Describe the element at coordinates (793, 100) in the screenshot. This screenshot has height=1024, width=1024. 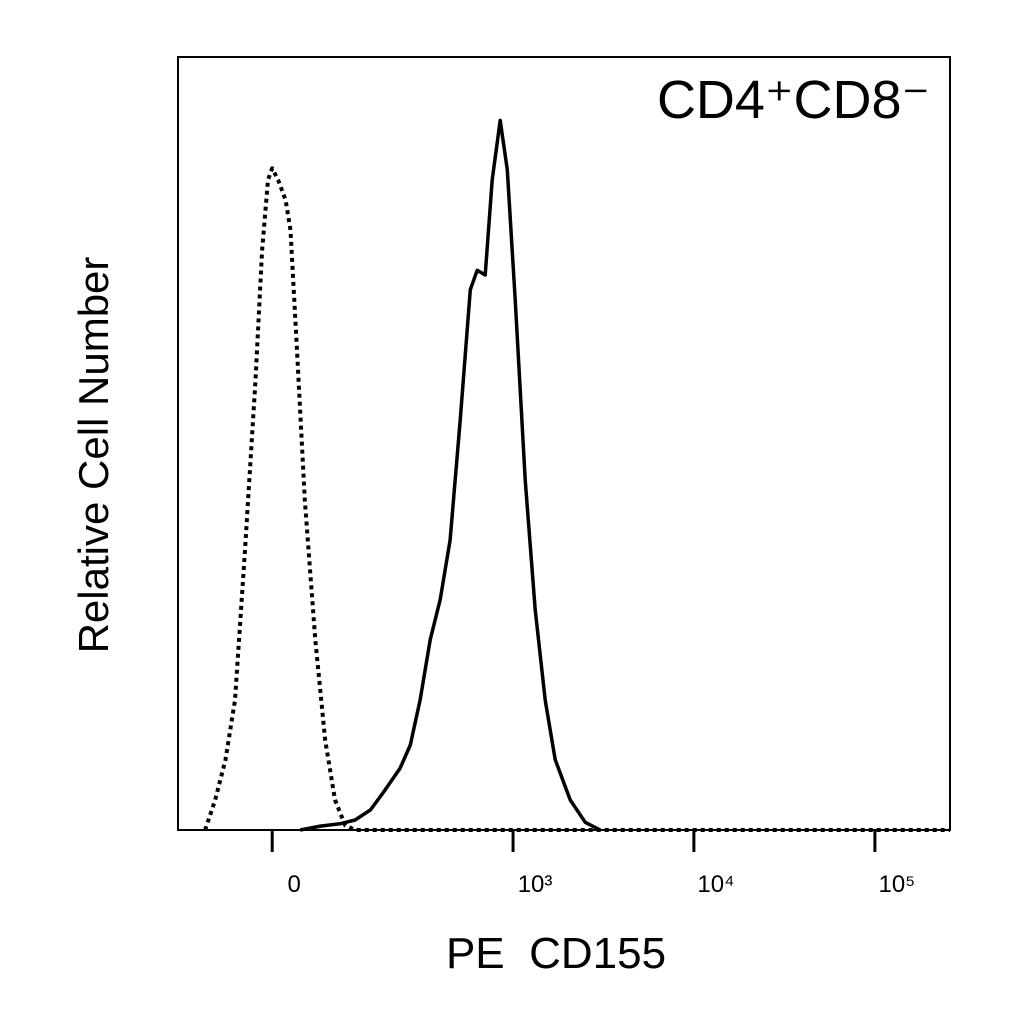
I see `annotation: CD4⁺CD8⁻` at that location.